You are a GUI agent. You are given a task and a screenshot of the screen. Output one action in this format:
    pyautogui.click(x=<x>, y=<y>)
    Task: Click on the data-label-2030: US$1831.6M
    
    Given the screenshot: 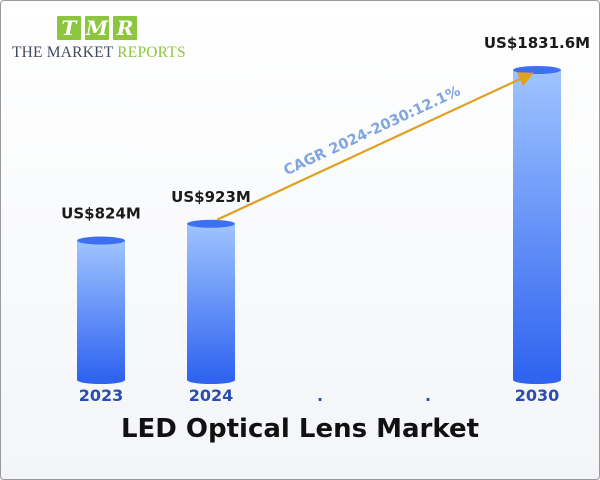 What is the action you would take?
    pyautogui.click(x=537, y=43)
    